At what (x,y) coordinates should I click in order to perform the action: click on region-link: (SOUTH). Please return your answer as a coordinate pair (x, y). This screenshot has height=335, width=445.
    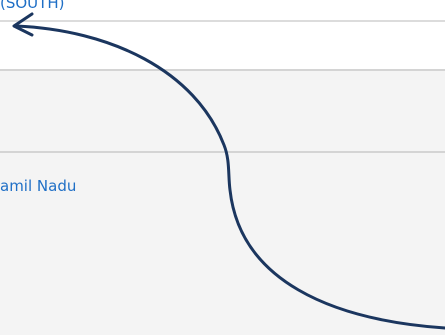
    Looking at the image, I should click on (32, 6).